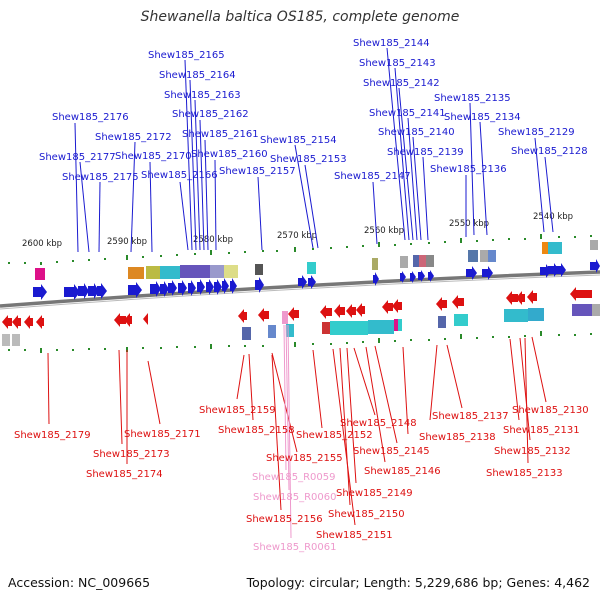  I want to click on gene-label: Shew185_2143, so click(397, 63).